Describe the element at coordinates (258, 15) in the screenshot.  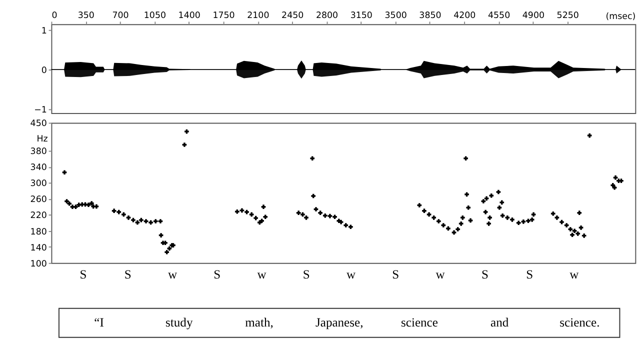
I see `x-tick-label: 2100` at that location.